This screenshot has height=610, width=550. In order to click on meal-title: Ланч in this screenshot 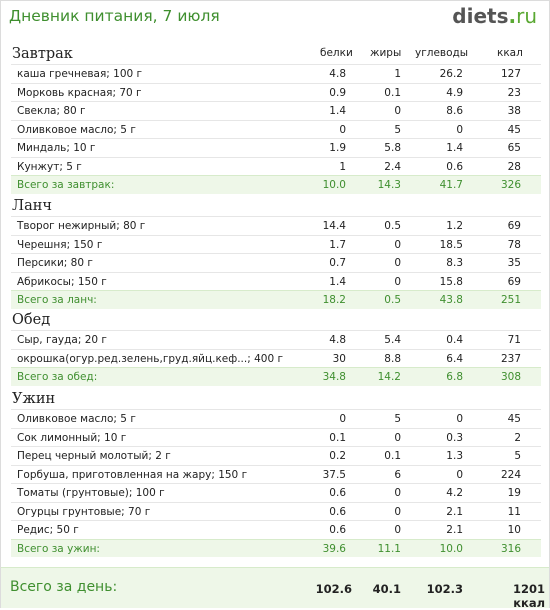, I will do `click(32, 206)`.